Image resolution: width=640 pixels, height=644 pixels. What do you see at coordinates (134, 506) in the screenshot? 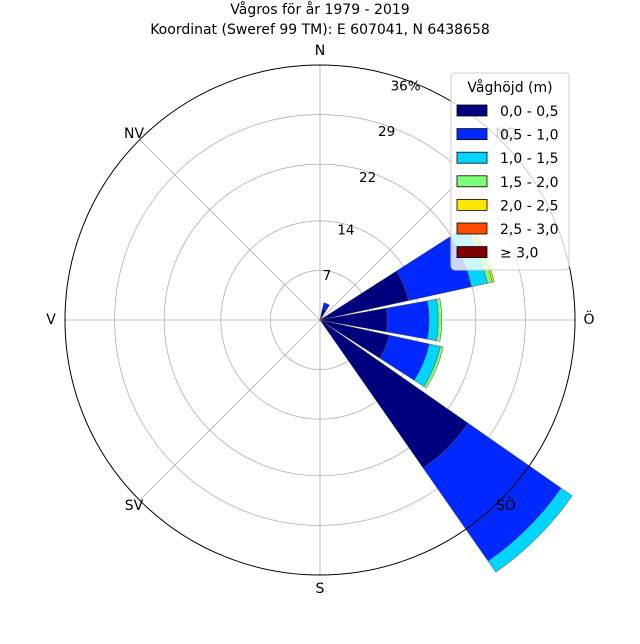
I see `compass-label: SV` at bounding box center [134, 506].